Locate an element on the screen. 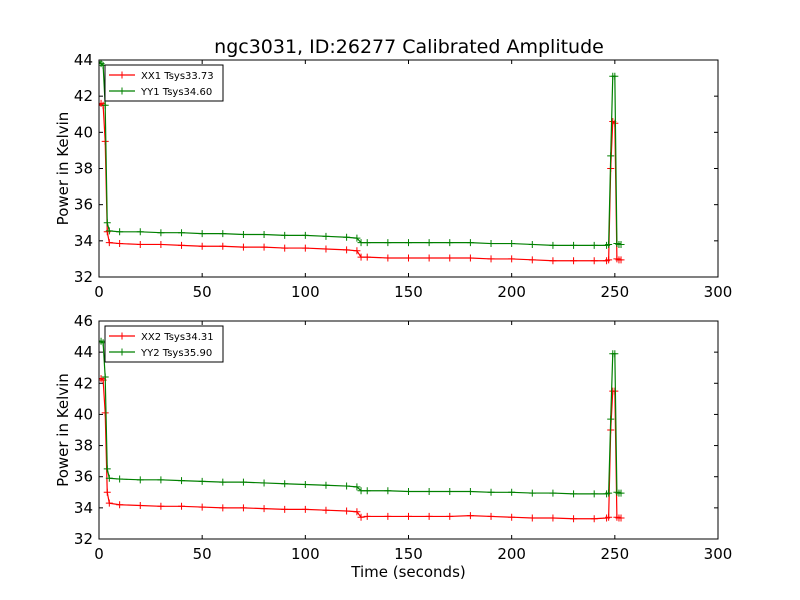 The height and width of the screenshot is (600, 800). y-tick-label: 46 is located at coordinates (83, 321).